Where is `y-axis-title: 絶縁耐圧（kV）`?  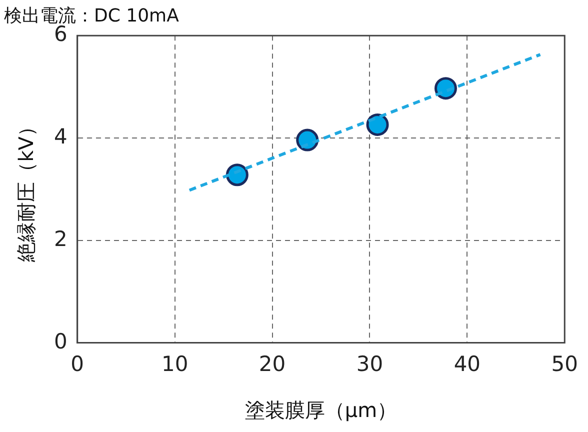 y-axis-title: 絶縁耐圧（kV） is located at coordinates (26, 189).